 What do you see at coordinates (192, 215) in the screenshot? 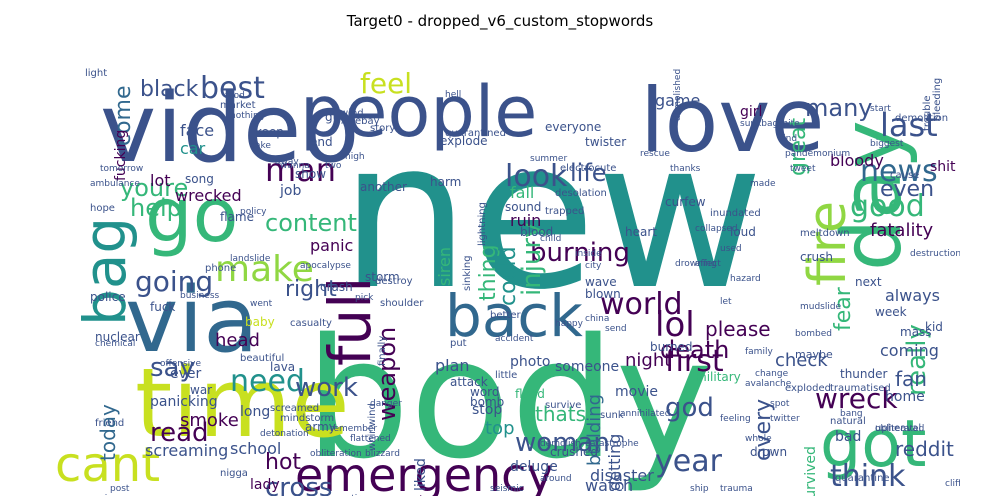
I see `cloud-word-go: go` at bounding box center [192, 215].